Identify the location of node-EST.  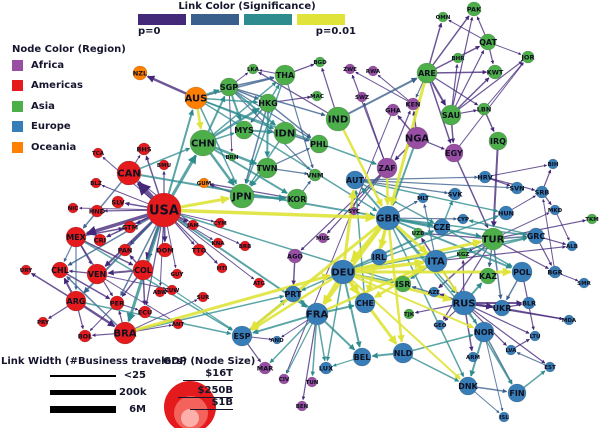
(550, 367).